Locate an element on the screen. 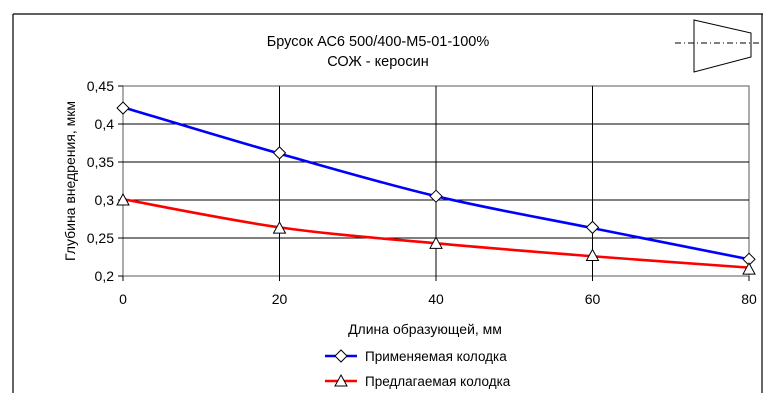  x-tick-label: 0 is located at coordinates (123, 299).